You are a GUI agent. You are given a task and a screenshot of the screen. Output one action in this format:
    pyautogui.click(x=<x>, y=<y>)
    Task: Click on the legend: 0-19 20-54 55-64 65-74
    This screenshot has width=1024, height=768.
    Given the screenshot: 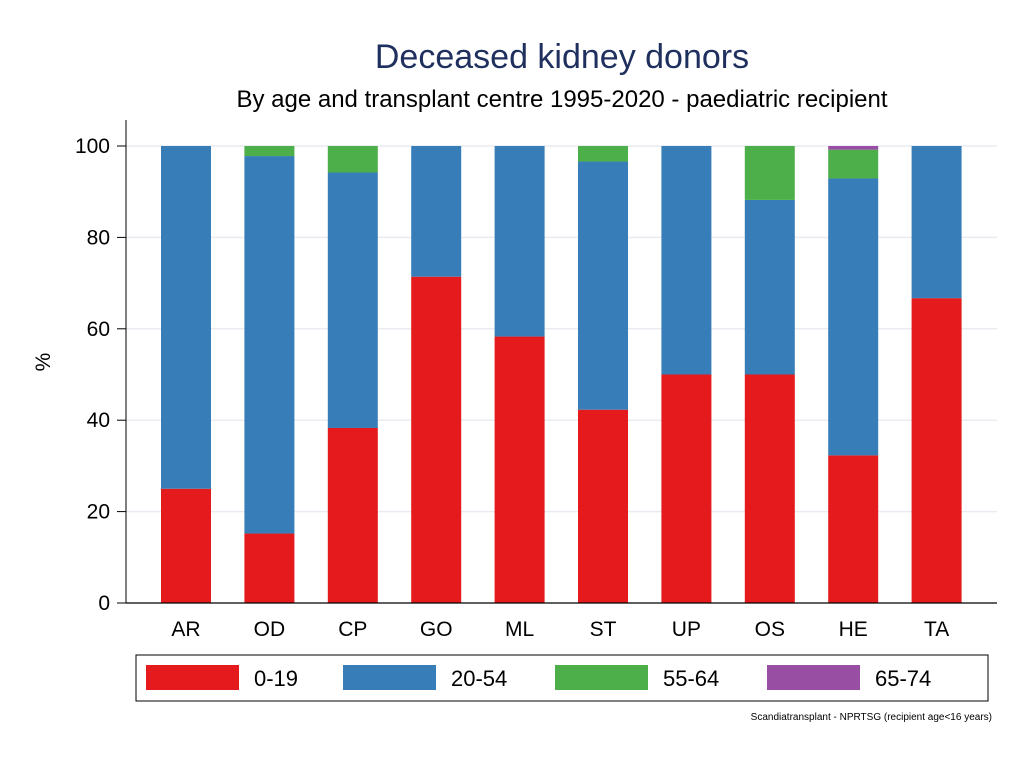 What is the action you would take?
    pyautogui.click(x=562, y=678)
    